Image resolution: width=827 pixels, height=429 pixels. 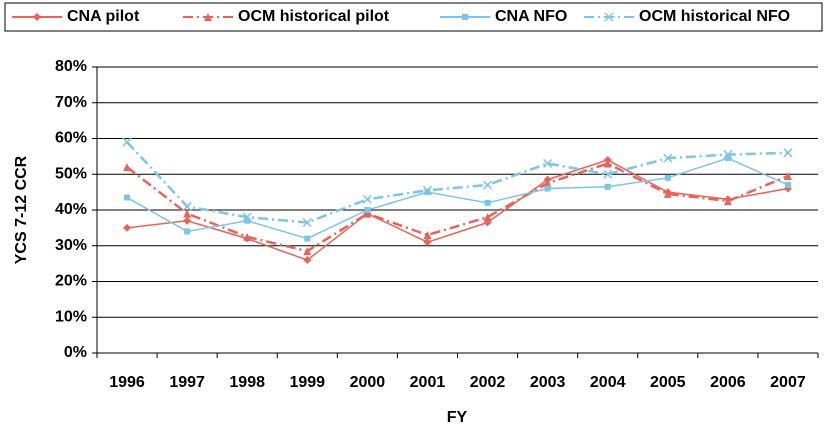 I want to click on y-tick-label: 40%, so click(x=71, y=209).